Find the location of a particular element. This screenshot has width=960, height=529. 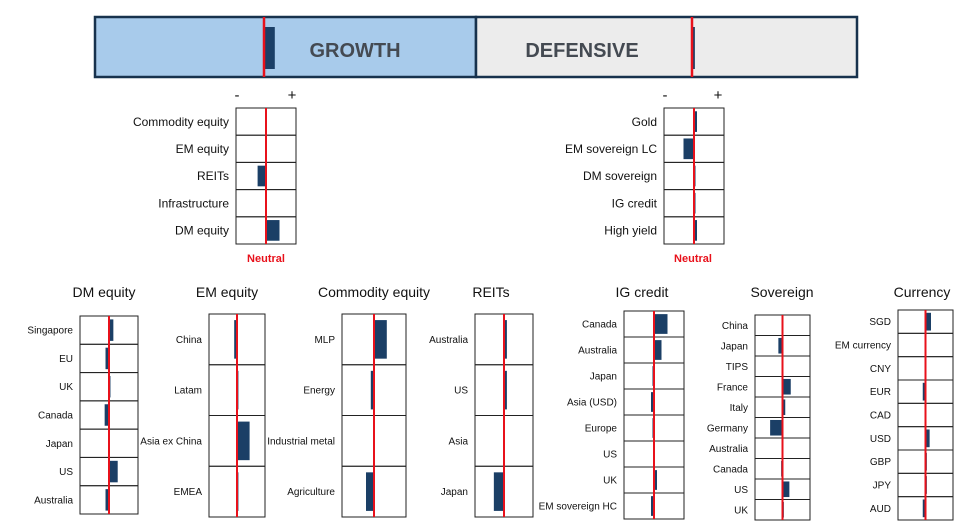

category-label: Germany is located at coordinates (727, 428).